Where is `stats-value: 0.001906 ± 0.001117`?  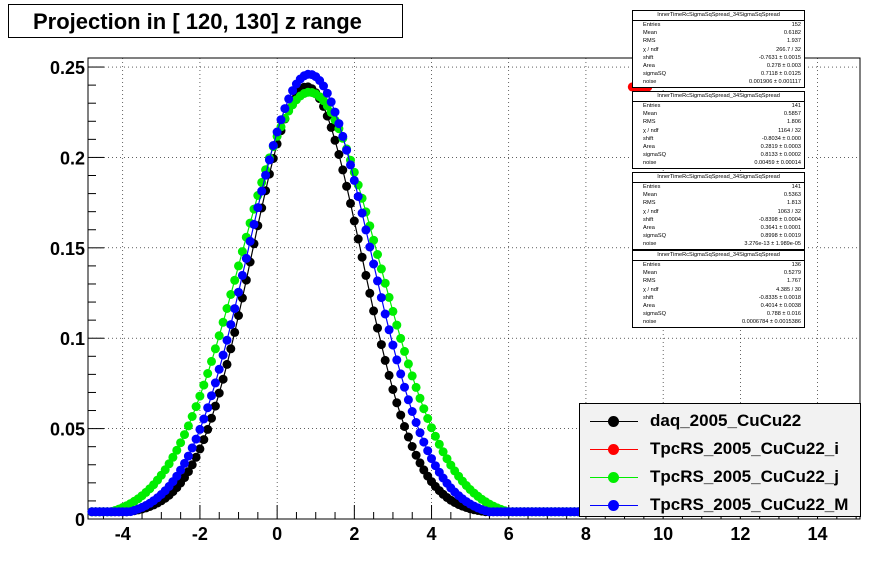
stats-value: 0.001906 ± 0.001117 is located at coordinates (774, 82).